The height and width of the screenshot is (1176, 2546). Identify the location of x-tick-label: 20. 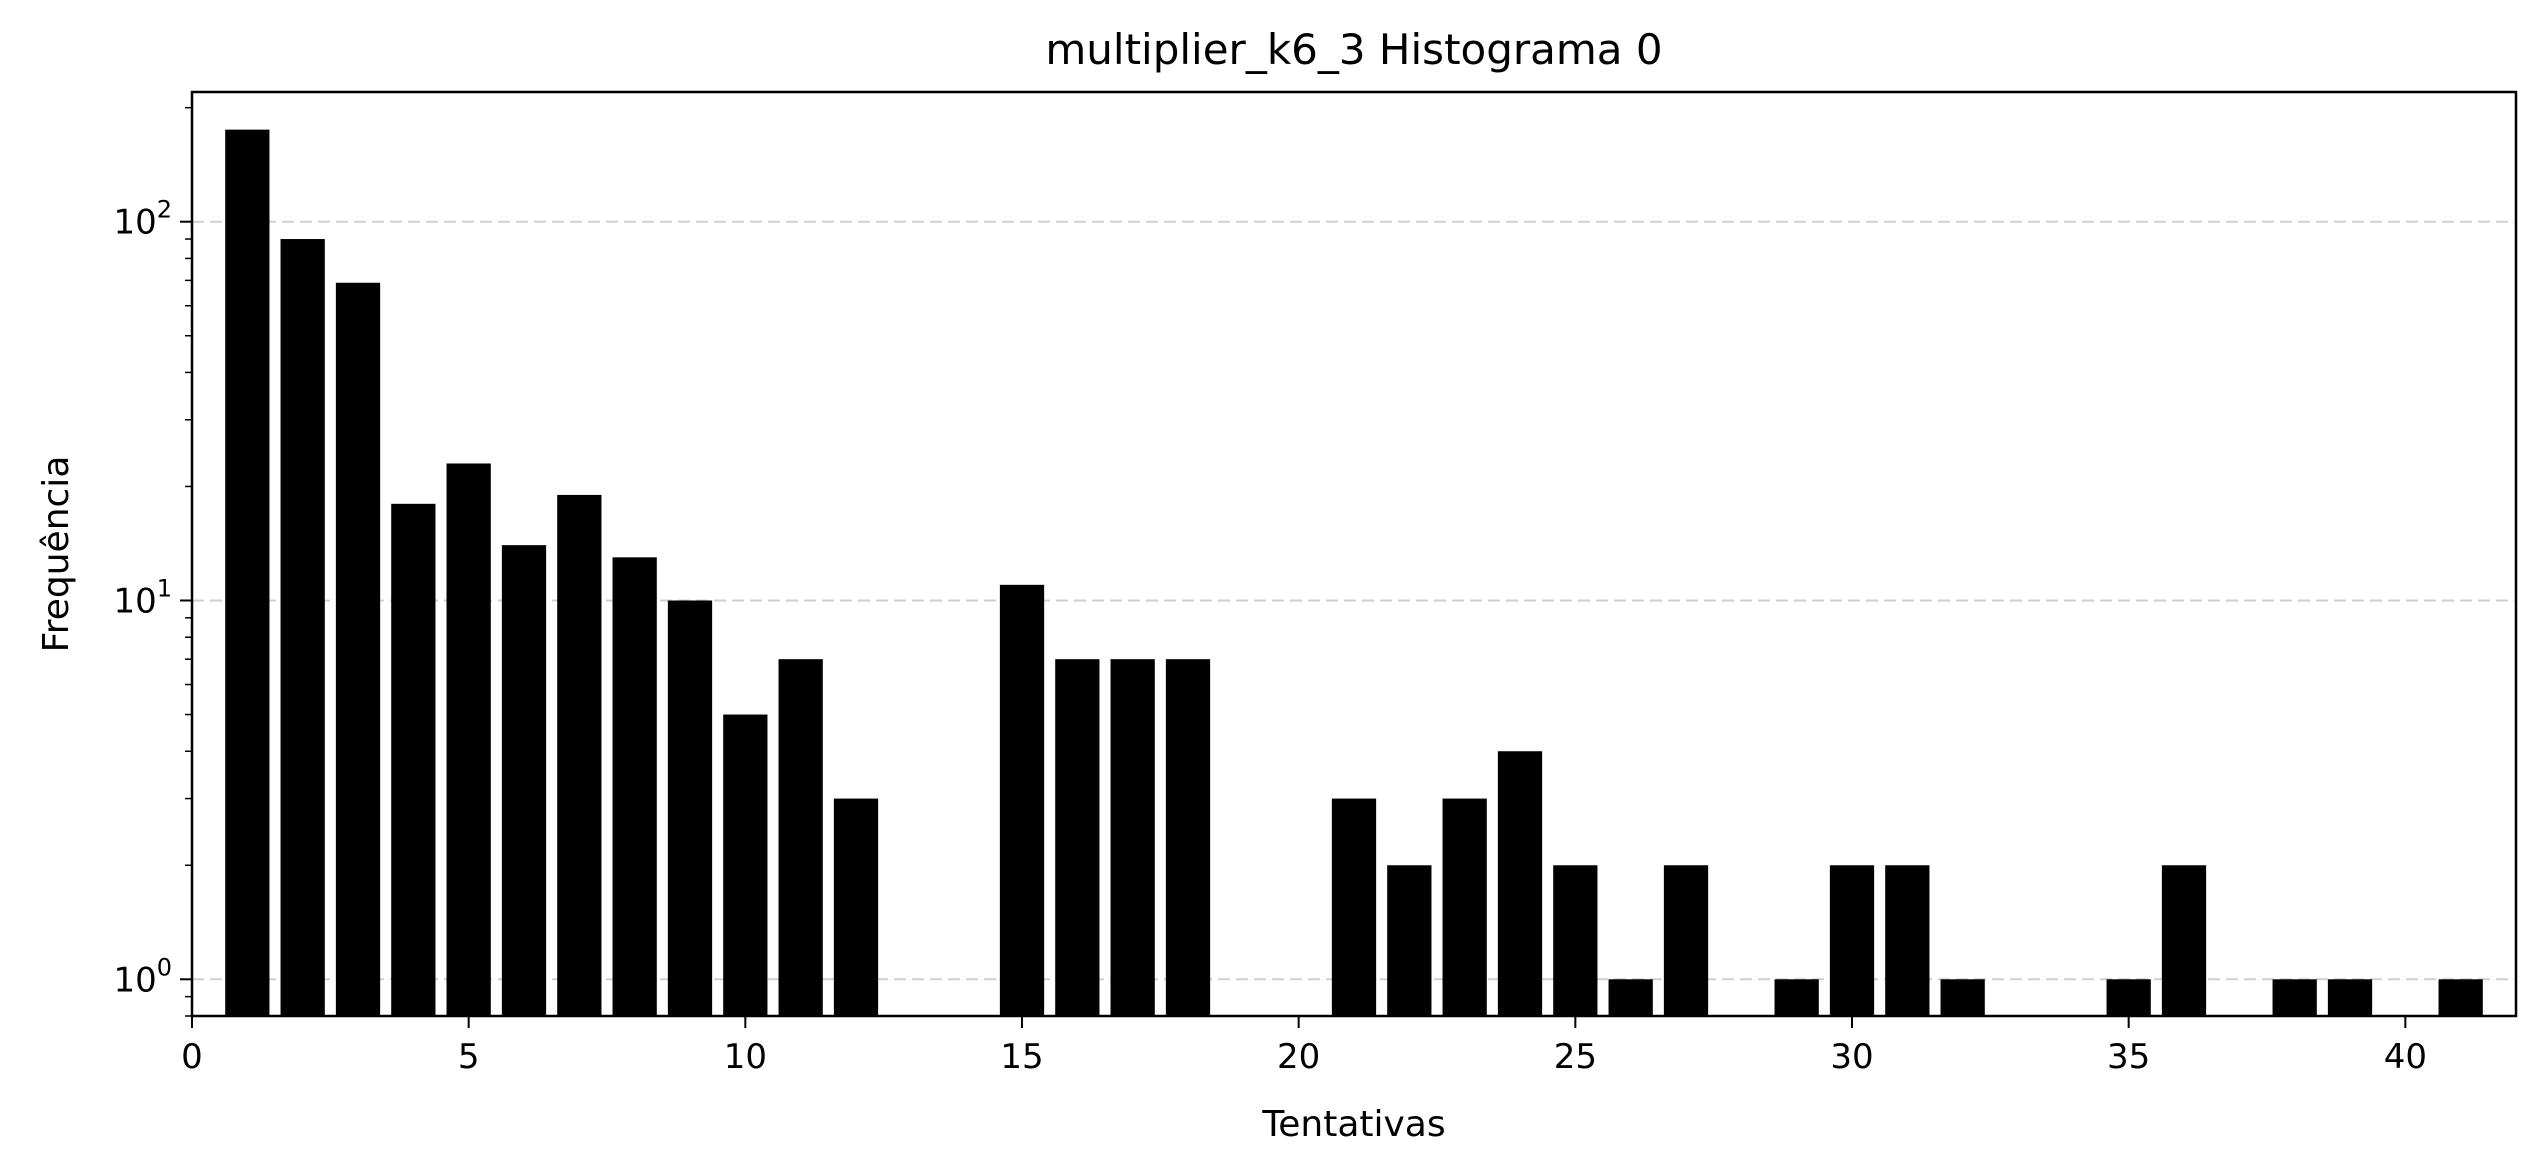
(1298, 1057).